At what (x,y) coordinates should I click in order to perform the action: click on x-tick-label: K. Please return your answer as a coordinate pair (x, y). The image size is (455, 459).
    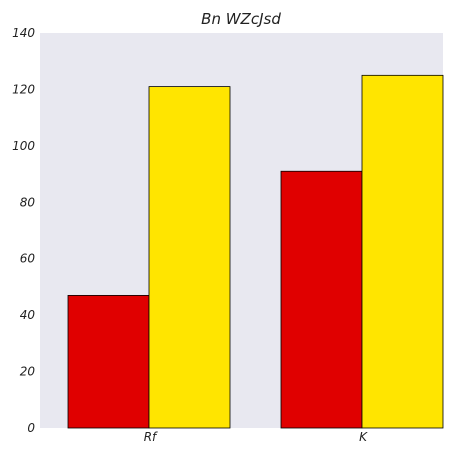
    Looking at the image, I should click on (363, 437).